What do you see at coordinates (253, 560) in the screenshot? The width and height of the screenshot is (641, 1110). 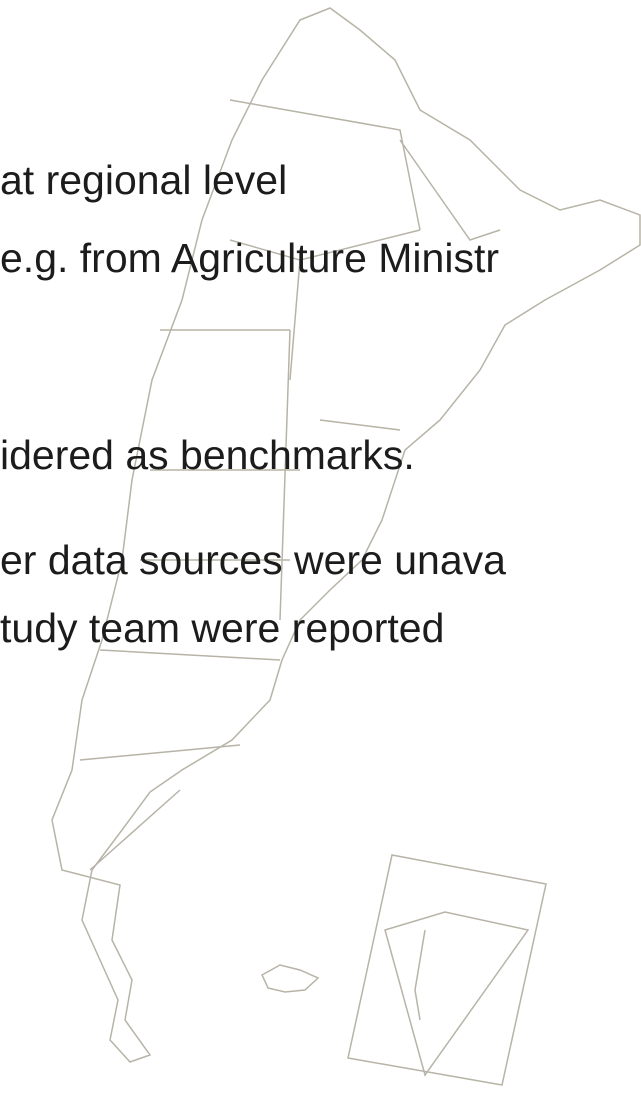 I see `text-line: er data sources were unava` at bounding box center [253, 560].